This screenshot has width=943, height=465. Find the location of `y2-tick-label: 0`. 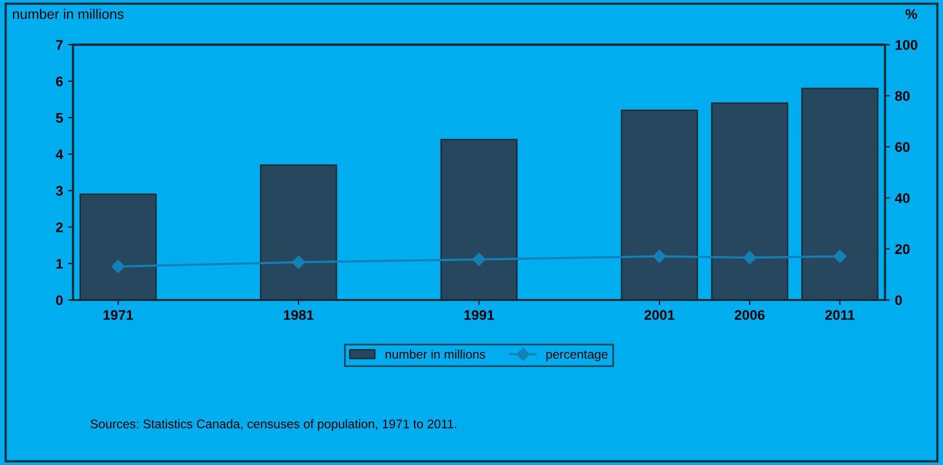

y2-tick-label: 0 is located at coordinates (898, 300).